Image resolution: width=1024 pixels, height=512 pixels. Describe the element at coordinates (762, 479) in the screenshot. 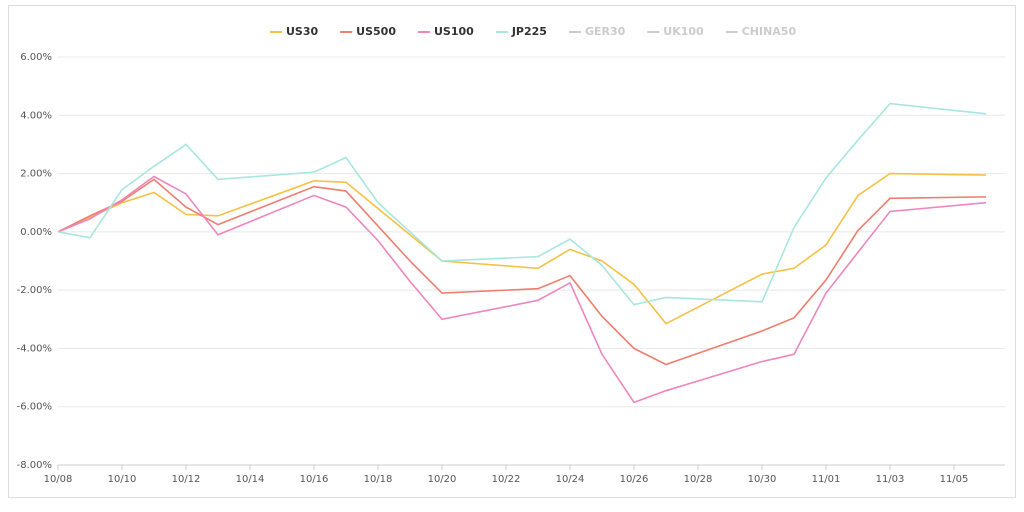

I see `x-tick-label: 10/30` at that location.